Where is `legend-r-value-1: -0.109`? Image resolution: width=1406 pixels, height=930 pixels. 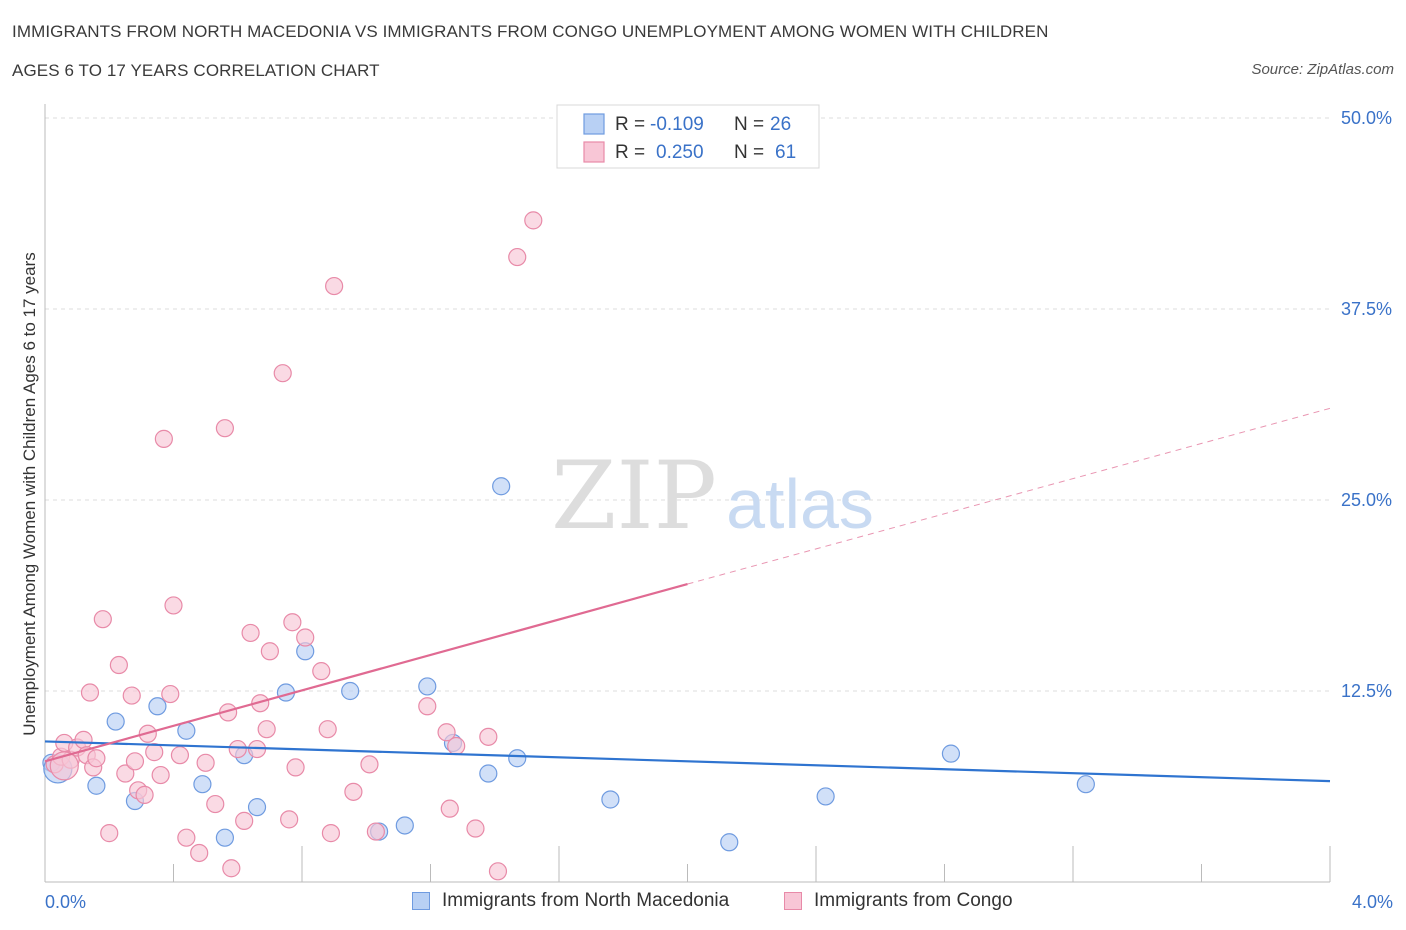 legend-r-value-1: -0.109 is located at coordinates (677, 124).